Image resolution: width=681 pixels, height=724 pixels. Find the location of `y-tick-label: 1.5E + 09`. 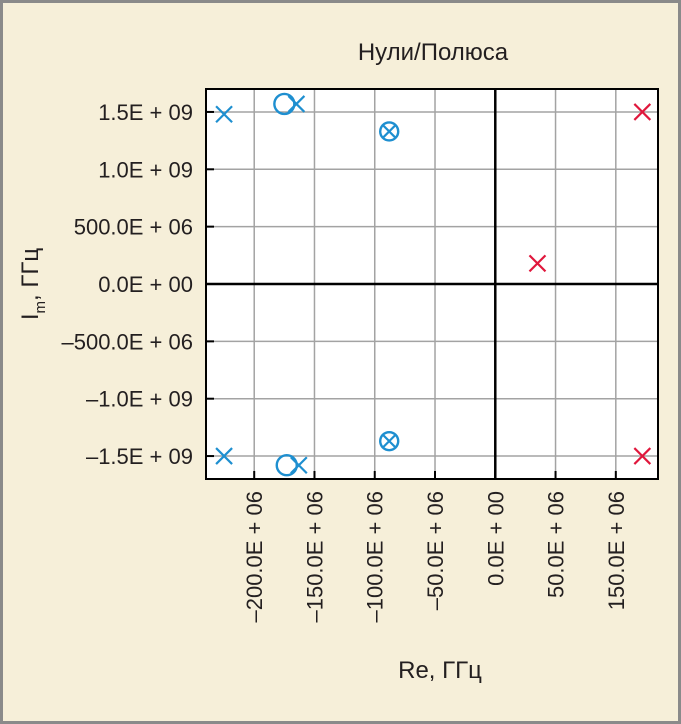

y-tick-label: 1.5E + 09 is located at coordinates (145, 112).